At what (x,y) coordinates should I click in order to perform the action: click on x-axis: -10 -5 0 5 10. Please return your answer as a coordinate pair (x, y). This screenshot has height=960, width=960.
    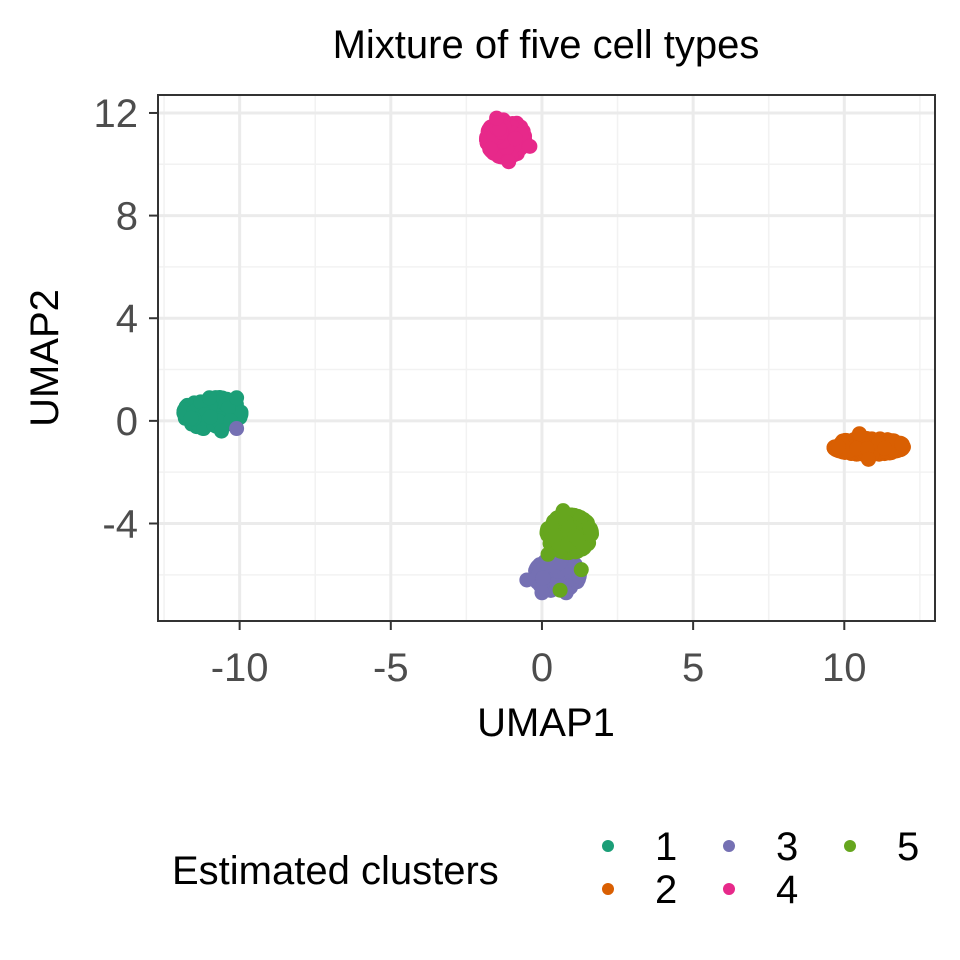
    Looking at the image, I should click on (539, 655).